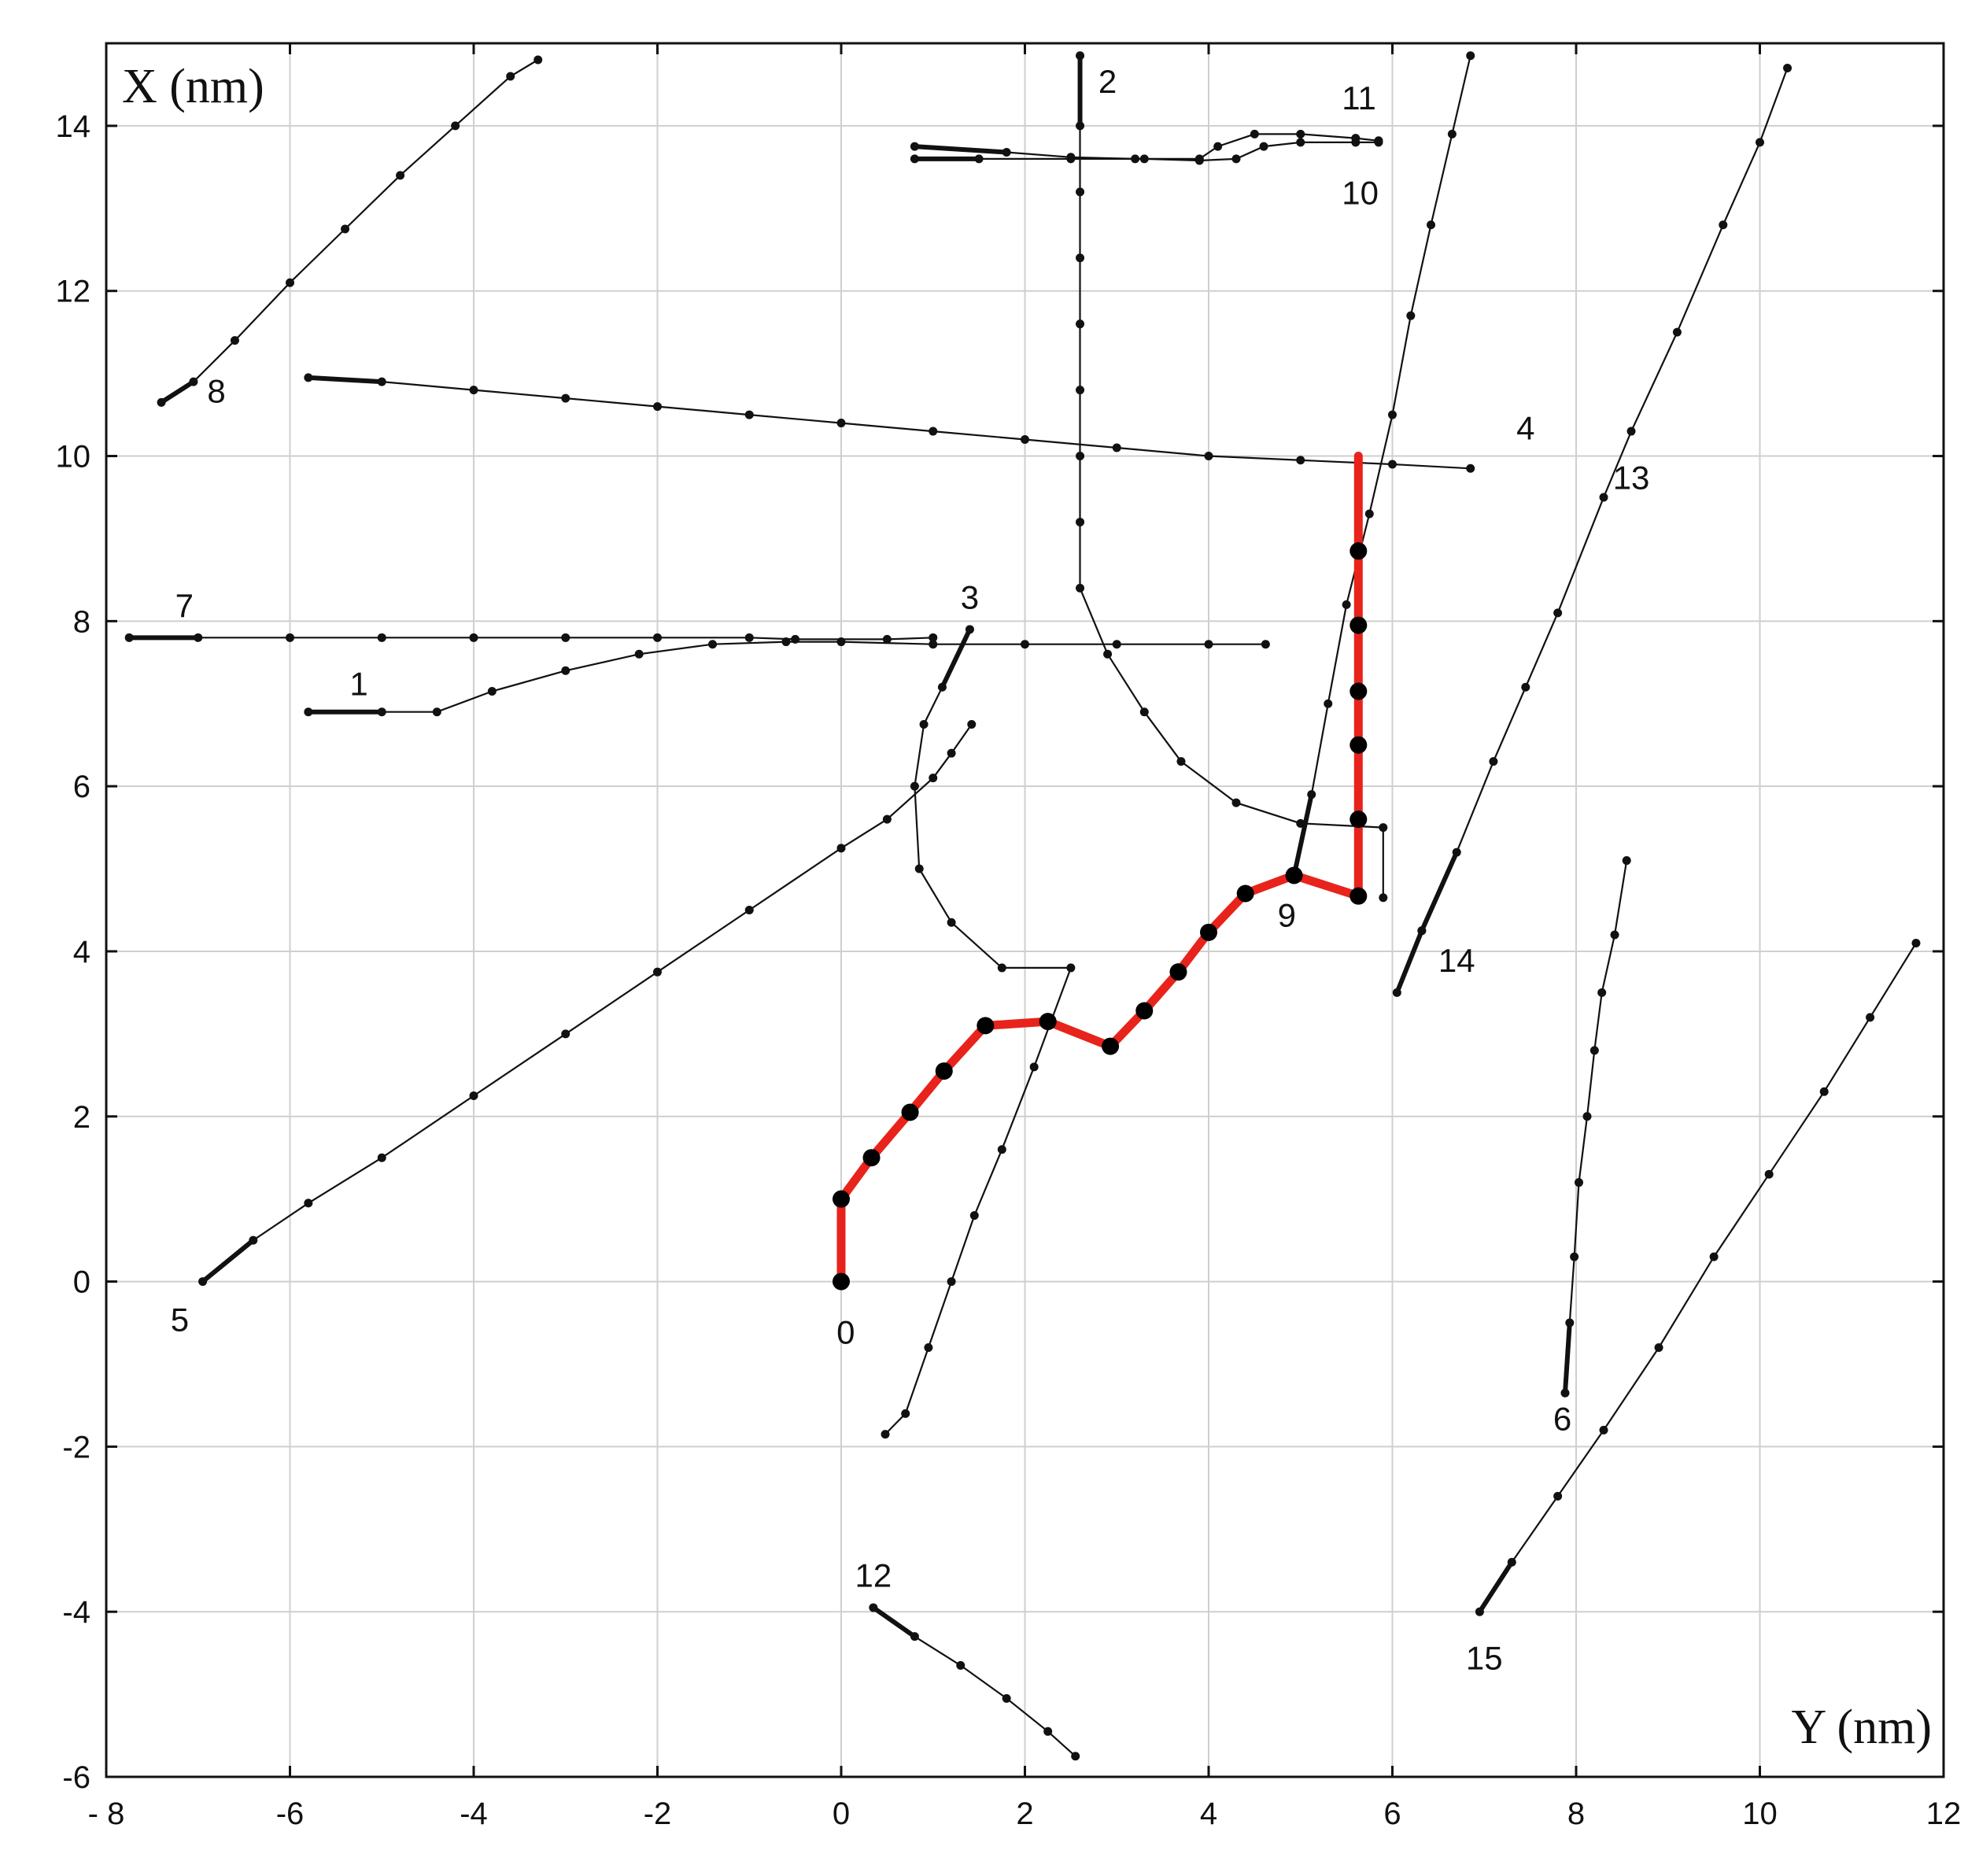 The image size is (1979, 1876). Describe the element at coordinates (1107, 81) in the screenshot. I see `traj-label-2: 2` at that location.